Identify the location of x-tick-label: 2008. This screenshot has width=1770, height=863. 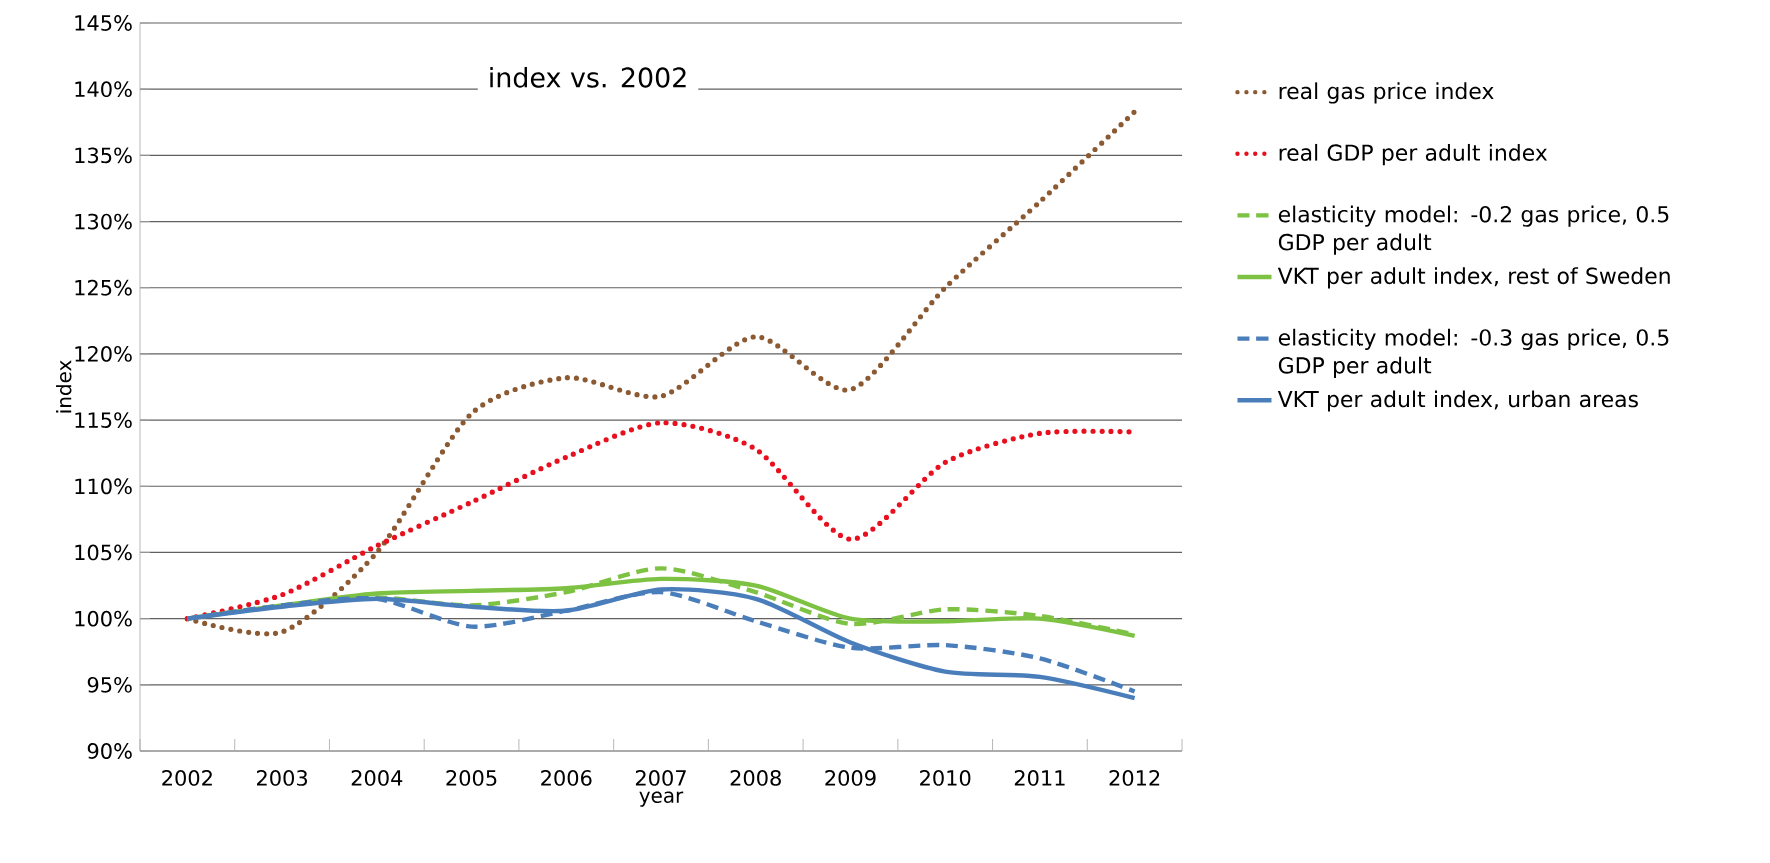
(755, 778).